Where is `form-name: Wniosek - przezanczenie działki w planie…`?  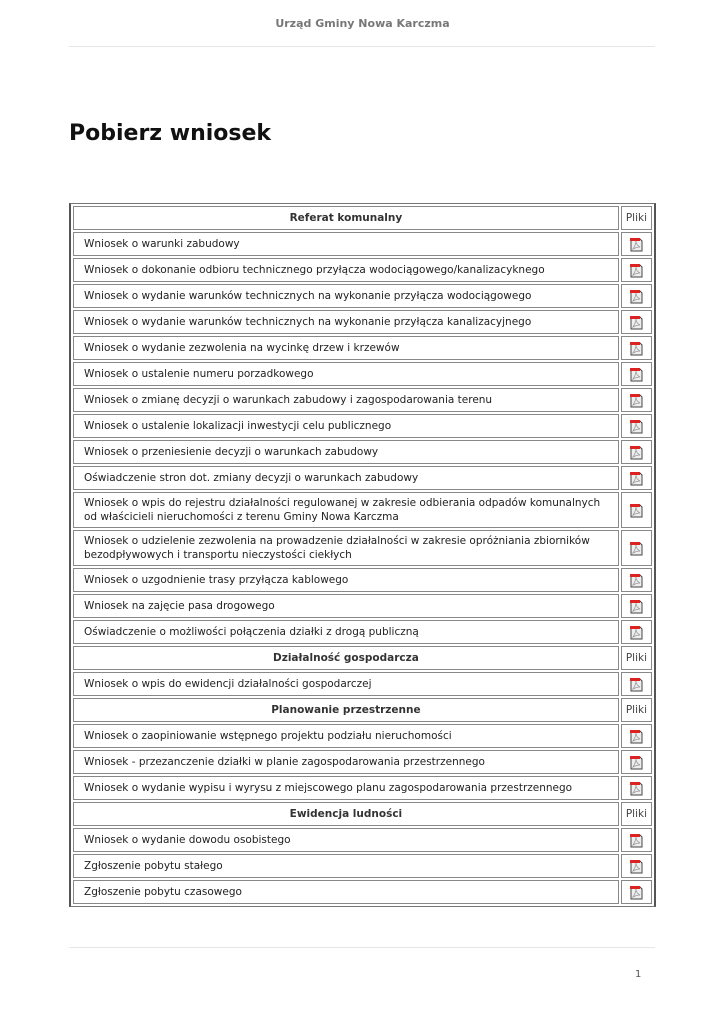 form-name: Wniosek - przezanczenie działki w planie… is located at coordinates (346, 762).